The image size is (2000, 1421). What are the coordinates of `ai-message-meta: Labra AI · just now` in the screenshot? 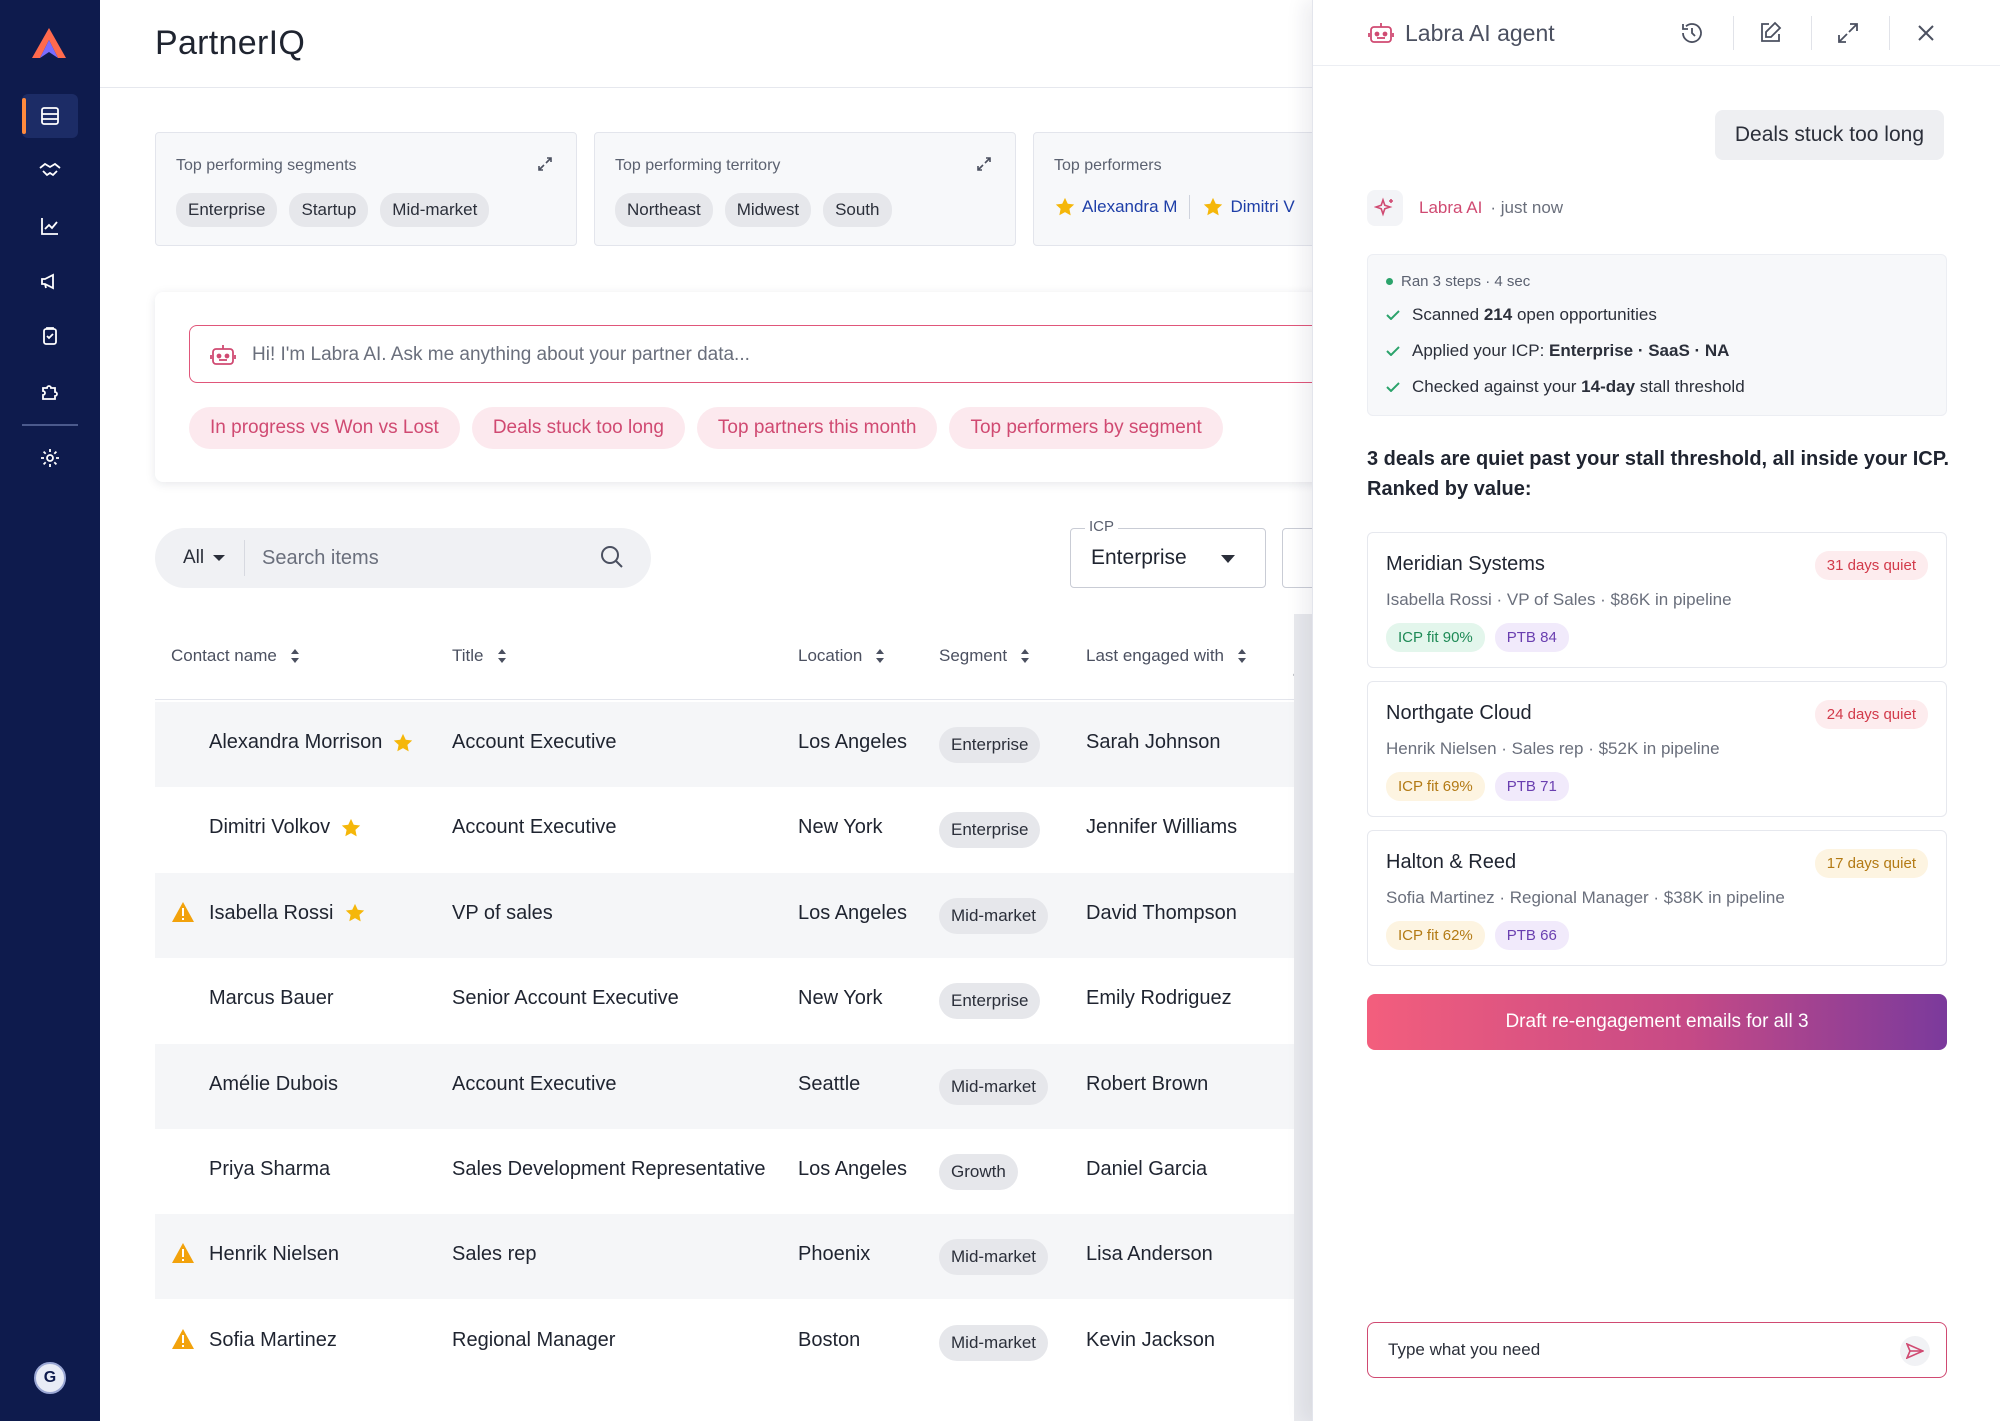 It's located at (1465, 208).